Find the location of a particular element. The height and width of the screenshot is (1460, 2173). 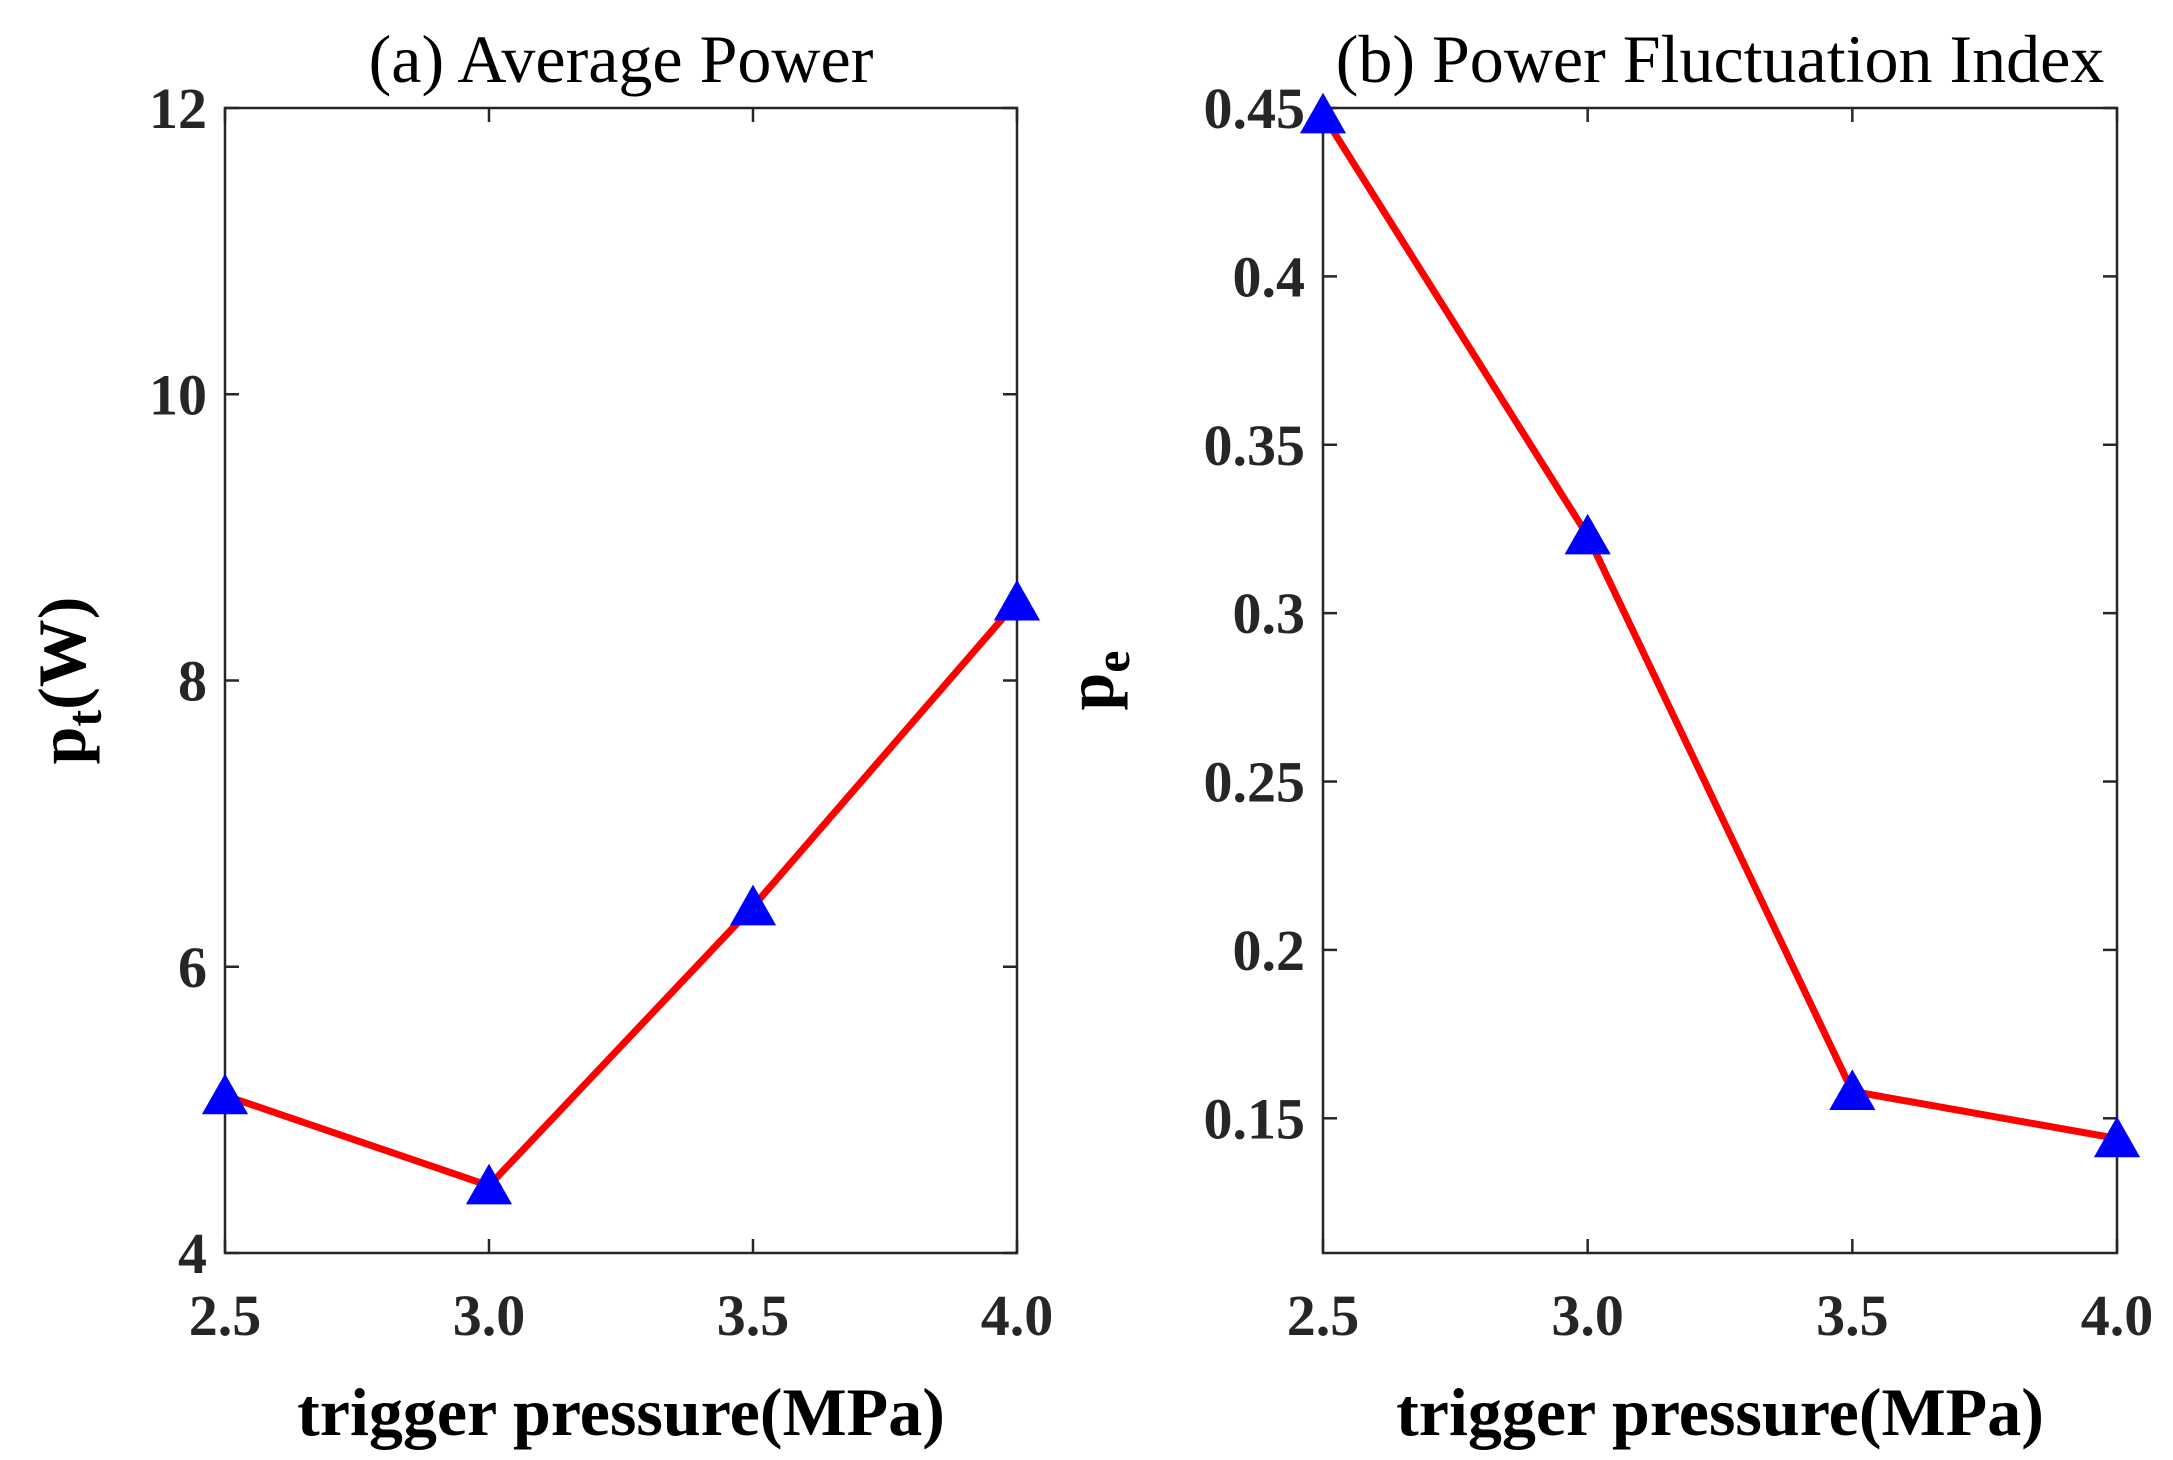

x-axis-label-b: trigger pressure(MPa) is located at coordinates (1720, 1412).